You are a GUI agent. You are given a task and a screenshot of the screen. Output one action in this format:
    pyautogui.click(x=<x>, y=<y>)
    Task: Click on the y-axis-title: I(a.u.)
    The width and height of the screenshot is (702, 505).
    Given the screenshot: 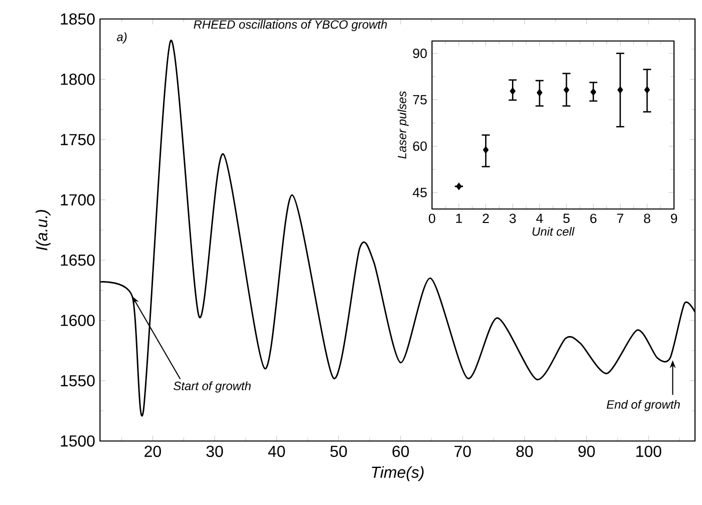 What is the action you would take?
    pyautogui.click(x=43, y=230)
    